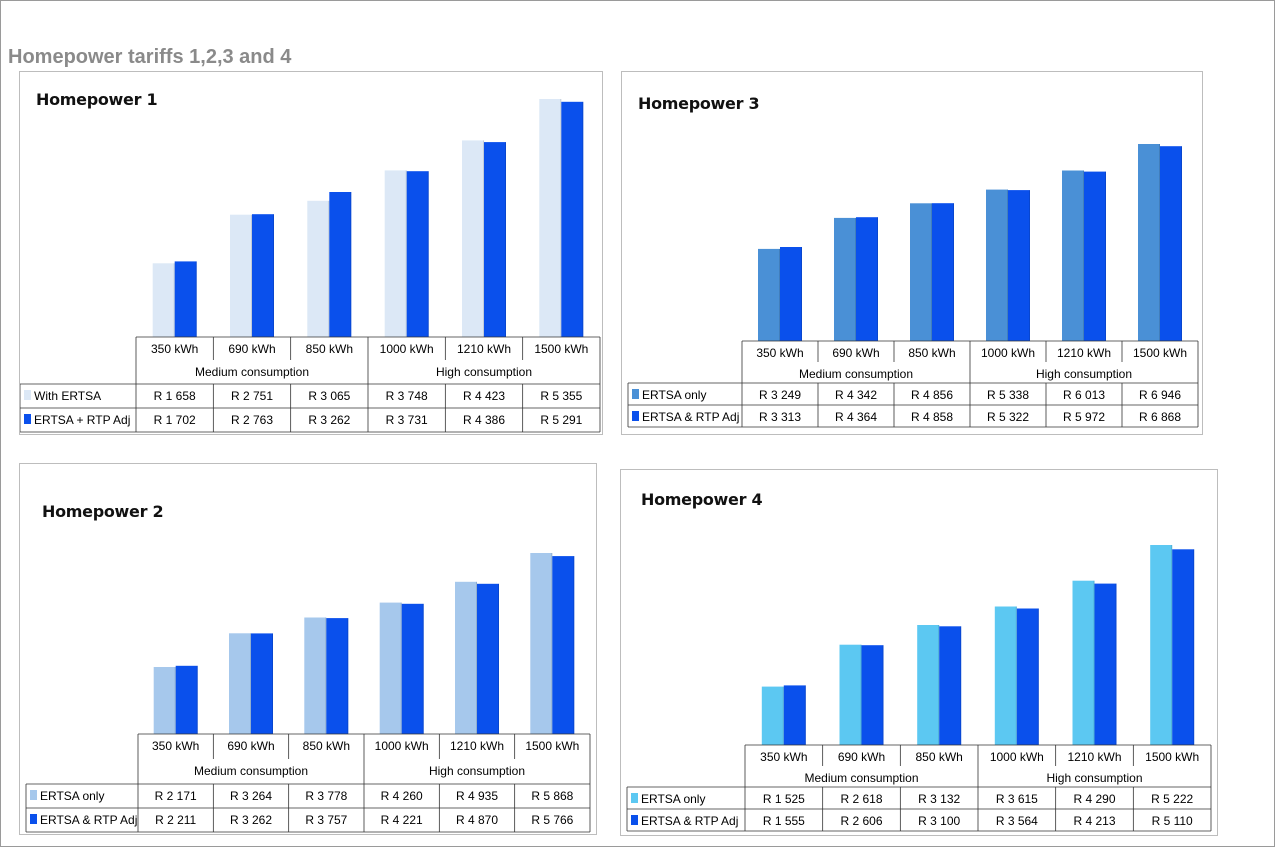 The image size is (1275, 847). I want to click on legend-label: ERTSA + RTP Adj, so click(82, 420).